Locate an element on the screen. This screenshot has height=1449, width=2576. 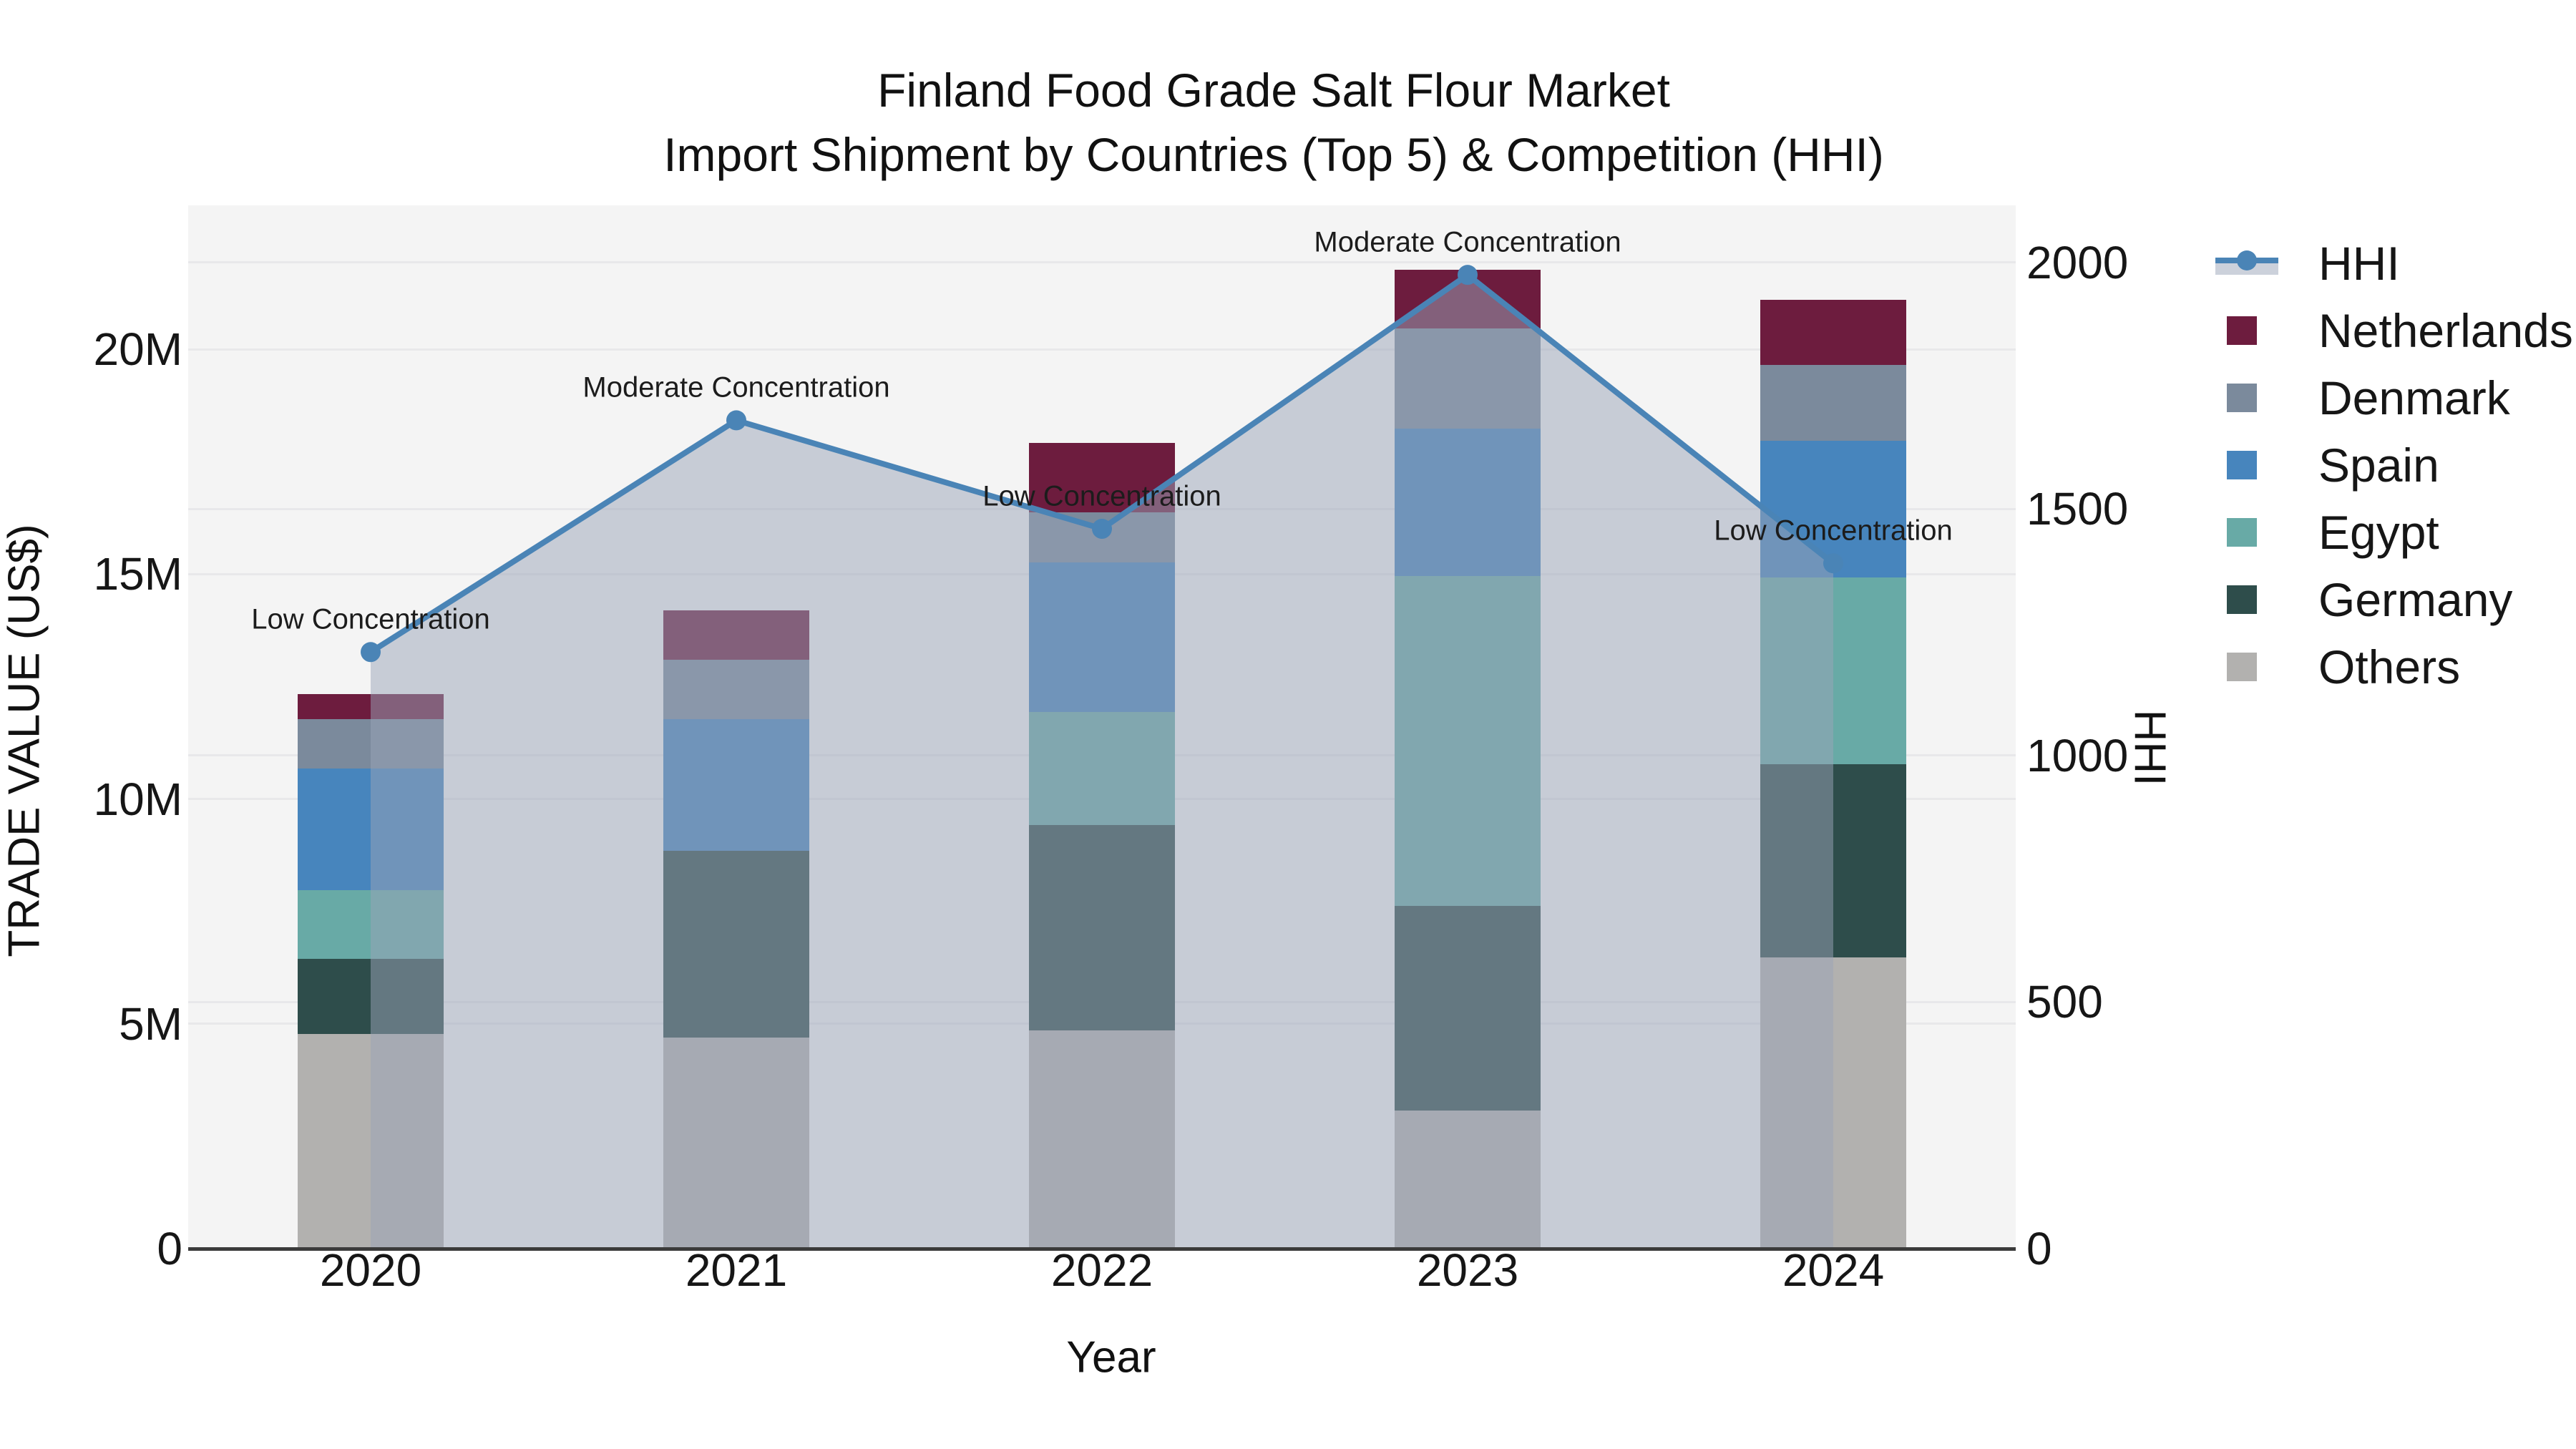
x-axis-tick-2023: 2023 is located at coordinates (1467, 1270).